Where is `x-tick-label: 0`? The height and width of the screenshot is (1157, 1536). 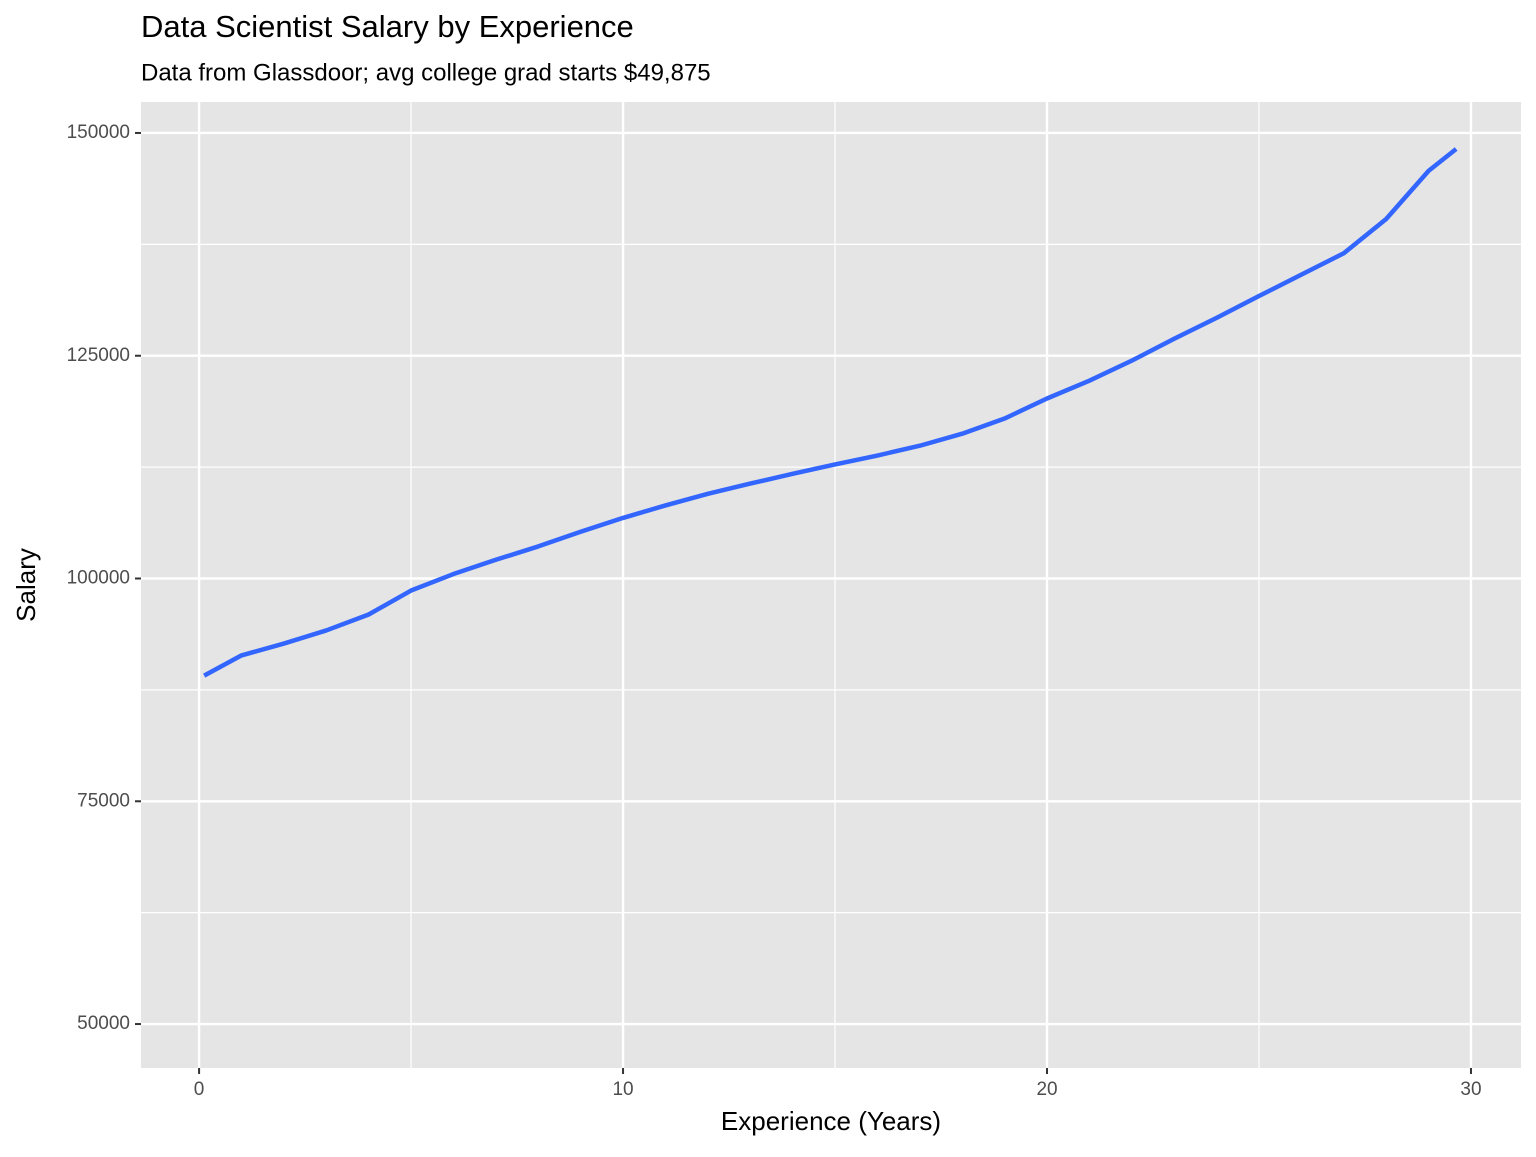 x-tick-label: 0 is located at coordinates (199, 1089).